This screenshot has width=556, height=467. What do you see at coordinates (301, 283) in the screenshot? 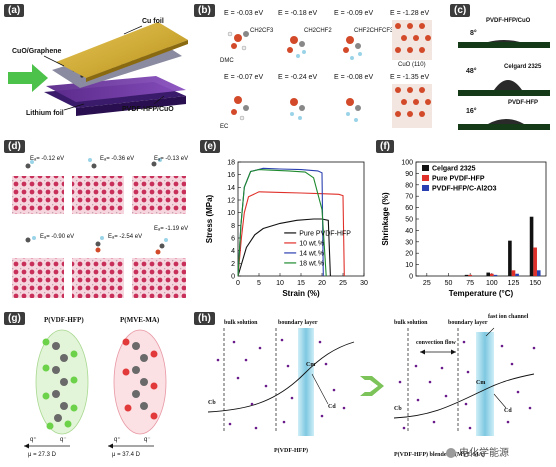
I see `x-tick-label: 15` at bounding box center [301, 283].